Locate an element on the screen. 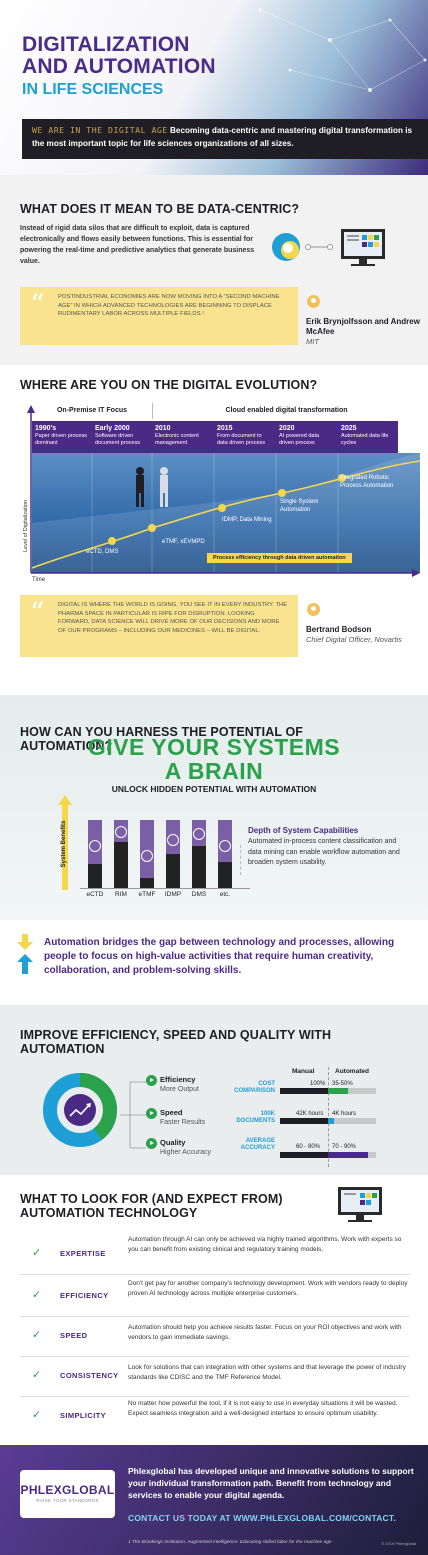  value-manual-documents: 42K hours is located at coordinates (310, 1114).